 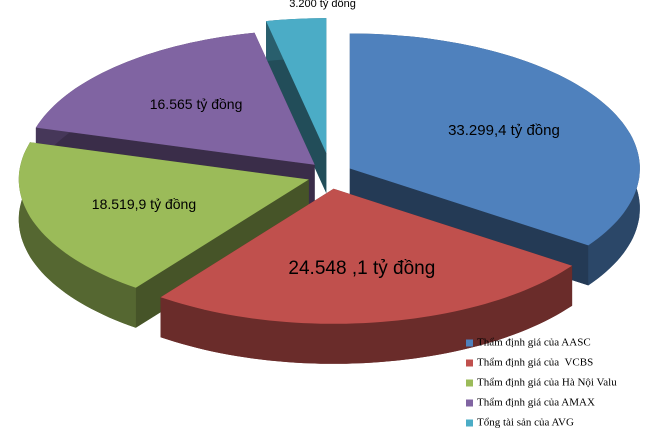 I want to click on legend-label: Tổng tài sản của AVG, so click(x=525, y=423).